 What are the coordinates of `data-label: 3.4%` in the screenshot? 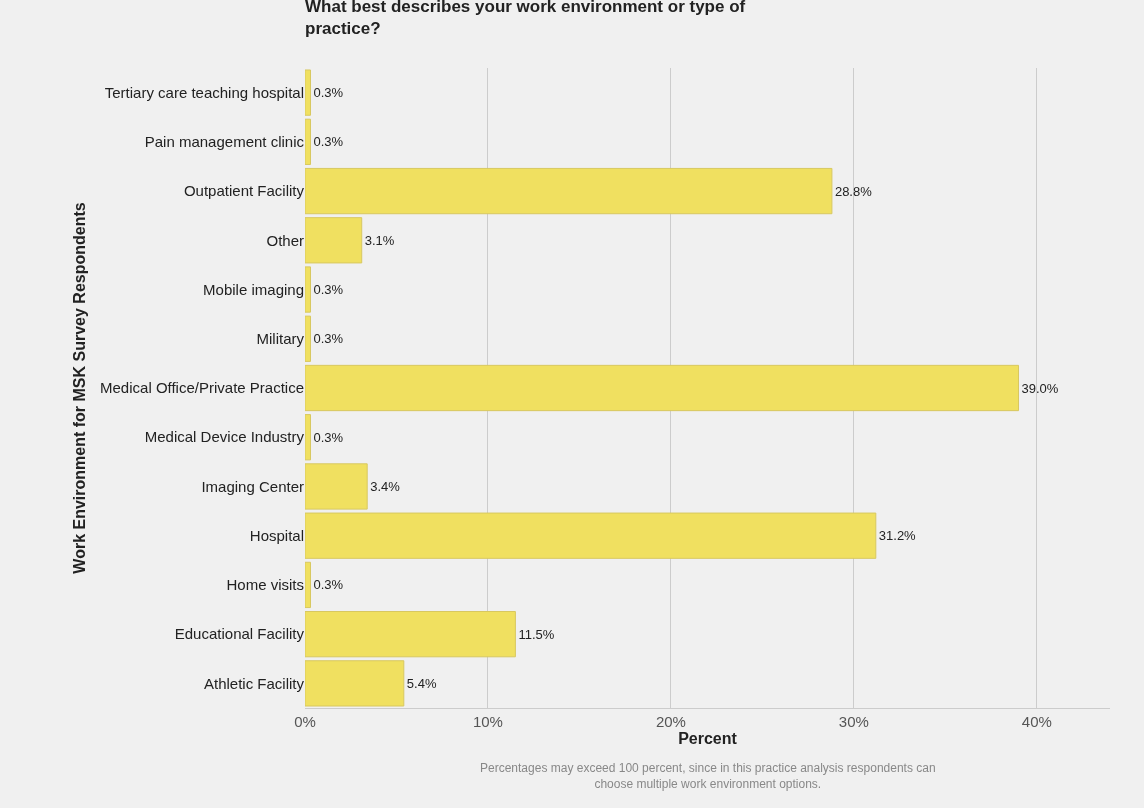 It's located at (385, 486).